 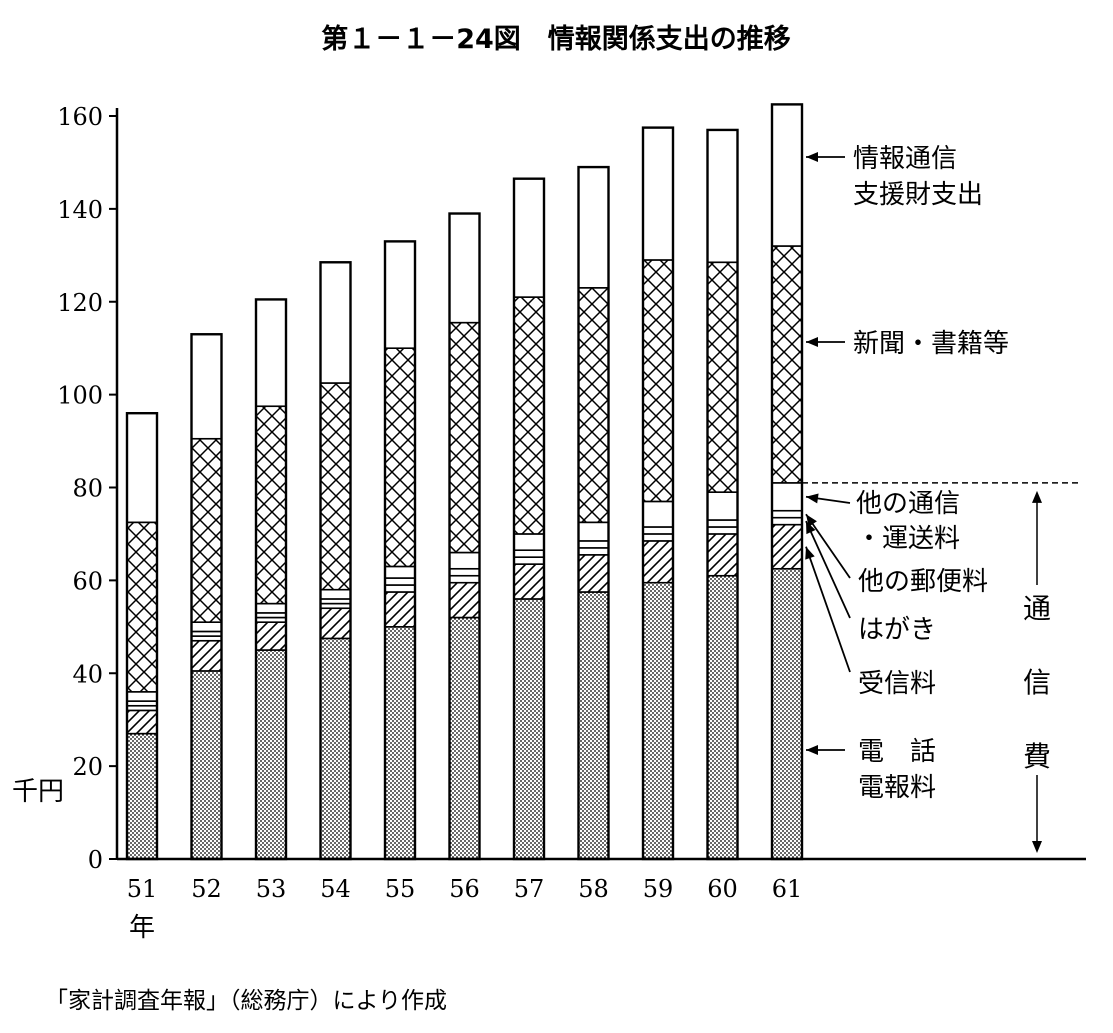 I want to click on x-tick-label: 58, so click(x=593, y=889).